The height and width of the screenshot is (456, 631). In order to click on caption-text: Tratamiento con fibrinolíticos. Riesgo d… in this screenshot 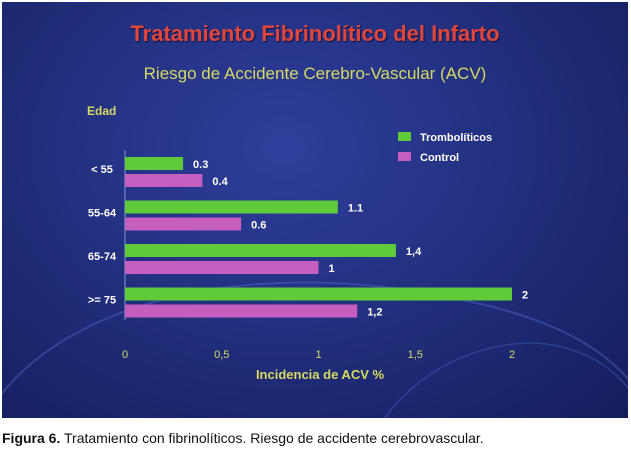, I will do `click(272, 438)`.